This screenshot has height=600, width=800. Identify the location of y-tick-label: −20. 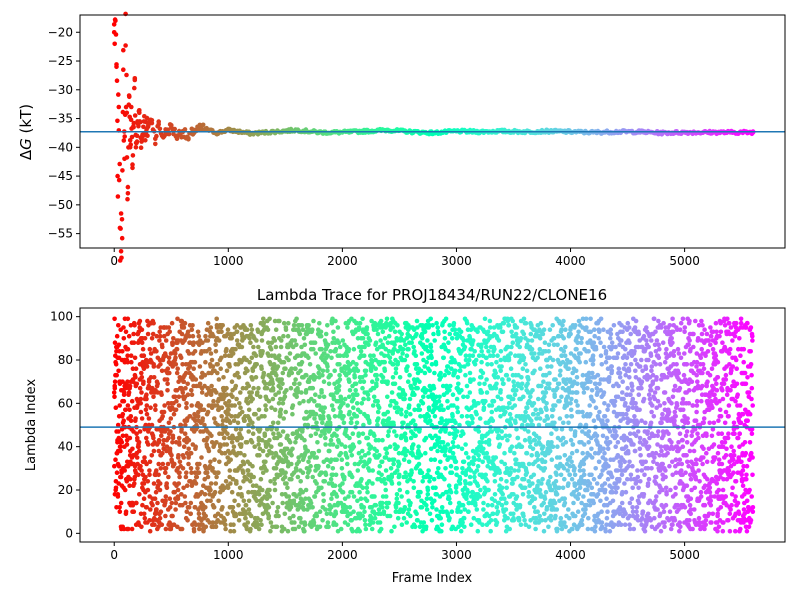
(60, 32).